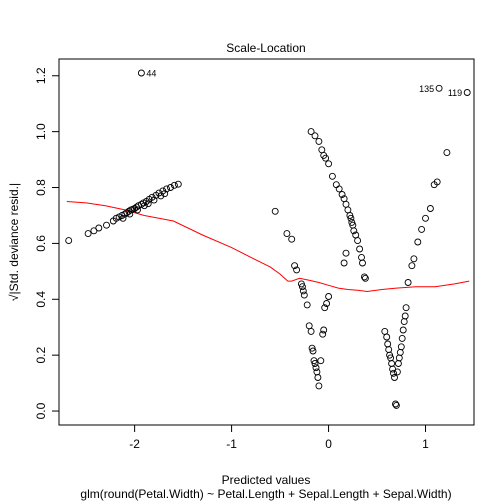  What do you see at coordinates (151, 74) in the screenshot?
I see `outlier-label: 44` at bounding box center [151, 74].